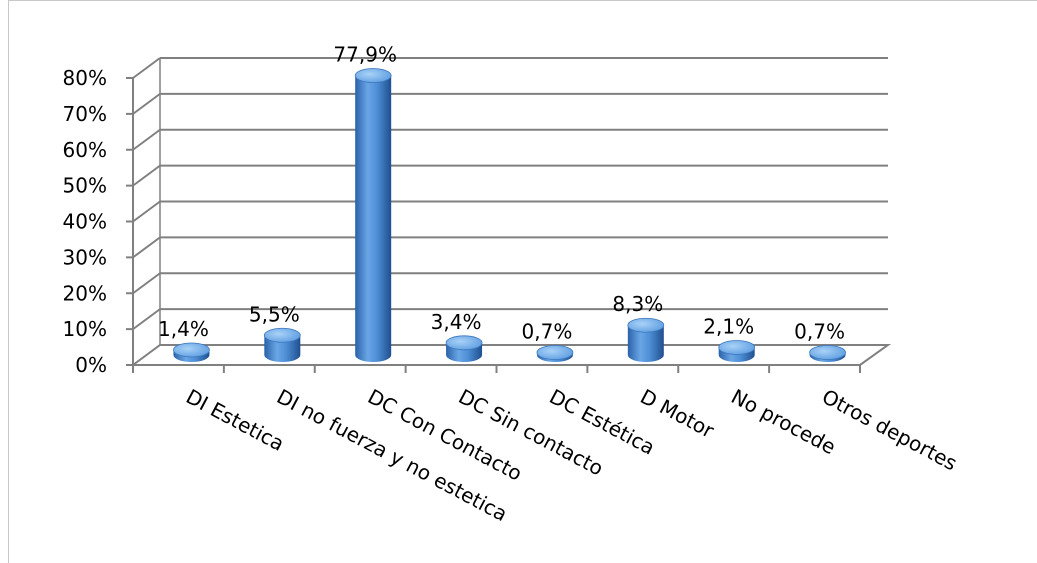 The height and width of the screenshot is (563, 1037). I want to click on category-label: DI Estetica, so click(235, 420).